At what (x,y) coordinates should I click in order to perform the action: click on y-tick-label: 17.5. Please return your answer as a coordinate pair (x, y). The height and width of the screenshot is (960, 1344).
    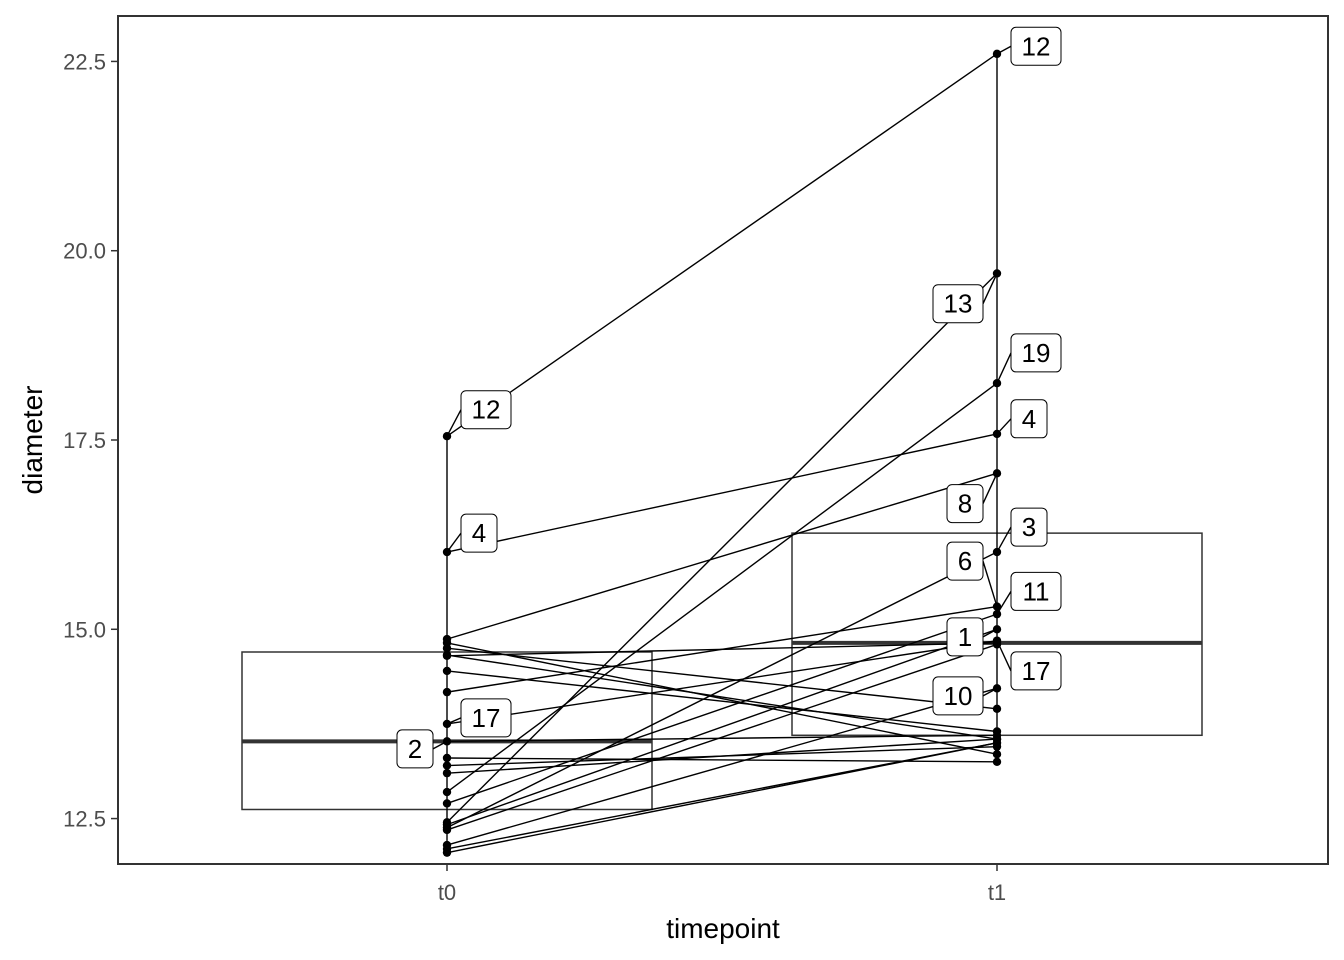
    Looking at the image, I should click on (84, 440).